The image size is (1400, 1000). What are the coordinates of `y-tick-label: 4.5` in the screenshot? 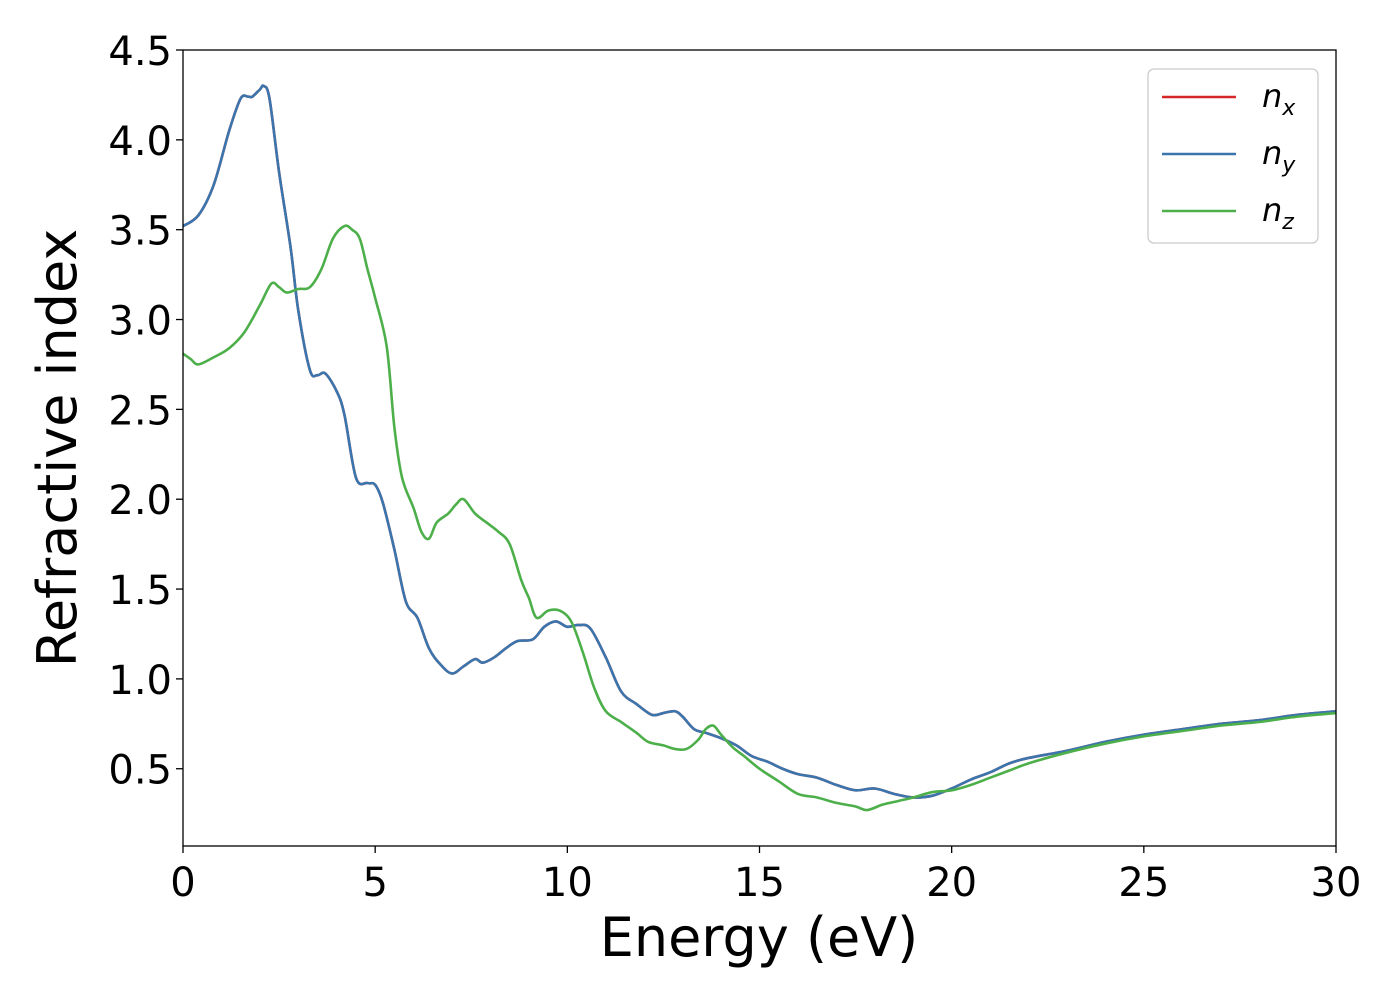 It's located at (140, 52).